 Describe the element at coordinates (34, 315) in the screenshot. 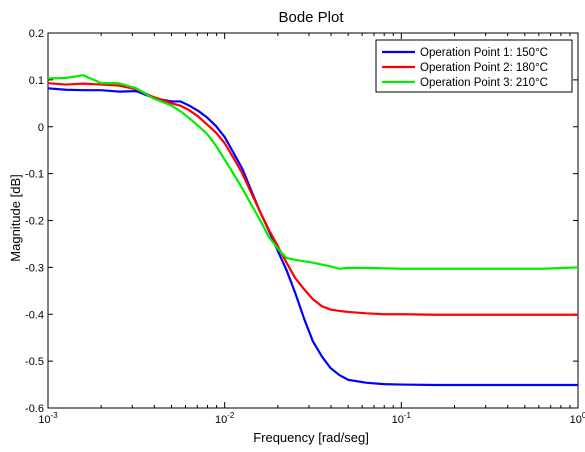

I see `y-tick-label: -0.4` at that location.